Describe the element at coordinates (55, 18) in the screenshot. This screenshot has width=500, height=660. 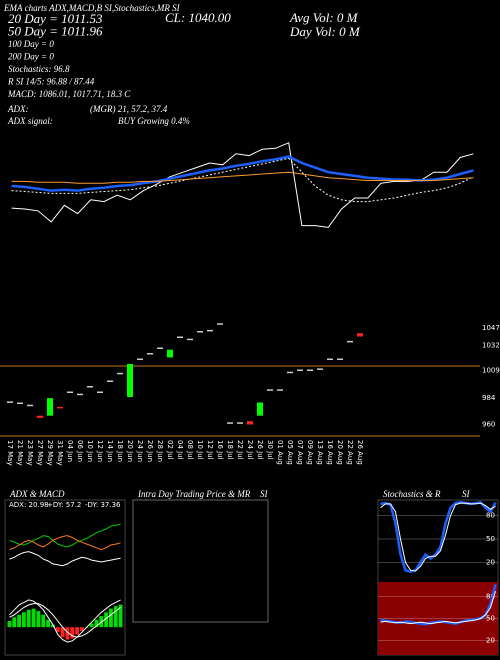
I see `indicator-line: 20 Day = 1011.53` at that location.